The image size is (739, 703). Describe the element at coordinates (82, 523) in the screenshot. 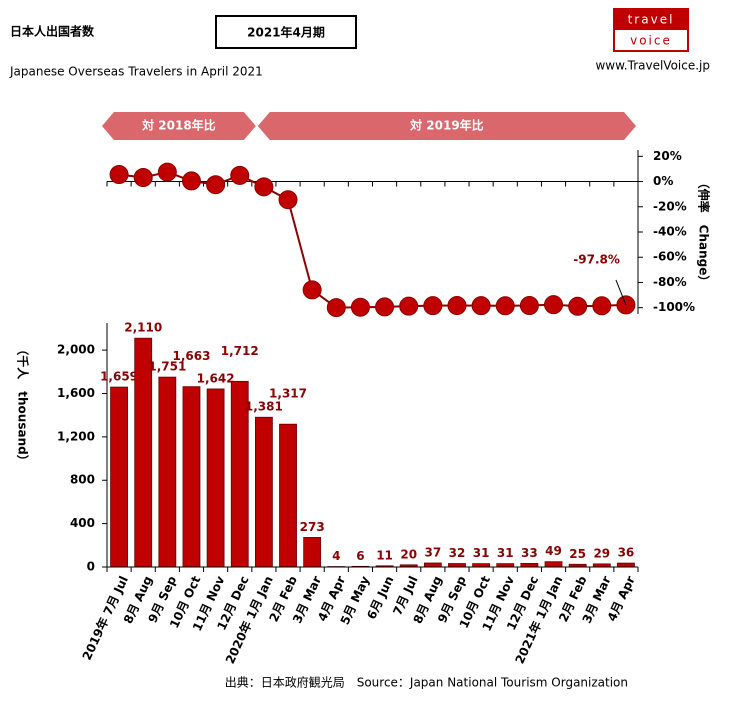

I see `y-tick-label: 400` at that location.